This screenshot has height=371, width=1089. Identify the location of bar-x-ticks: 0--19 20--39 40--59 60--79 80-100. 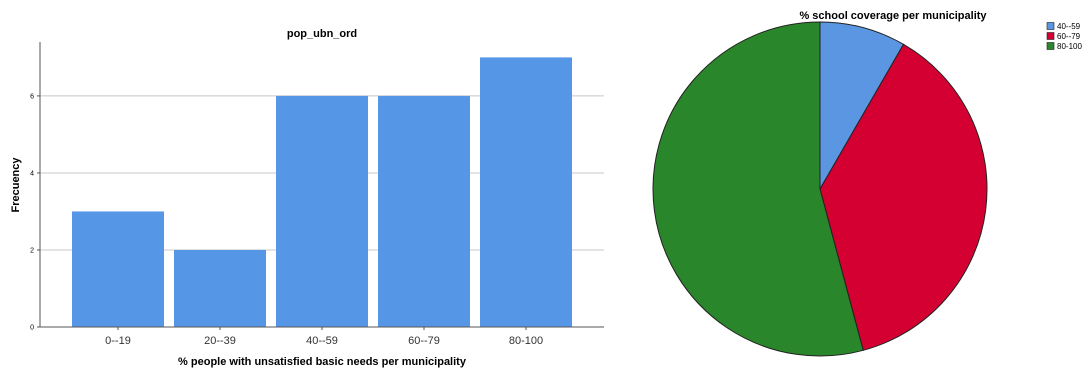
(324, 337).